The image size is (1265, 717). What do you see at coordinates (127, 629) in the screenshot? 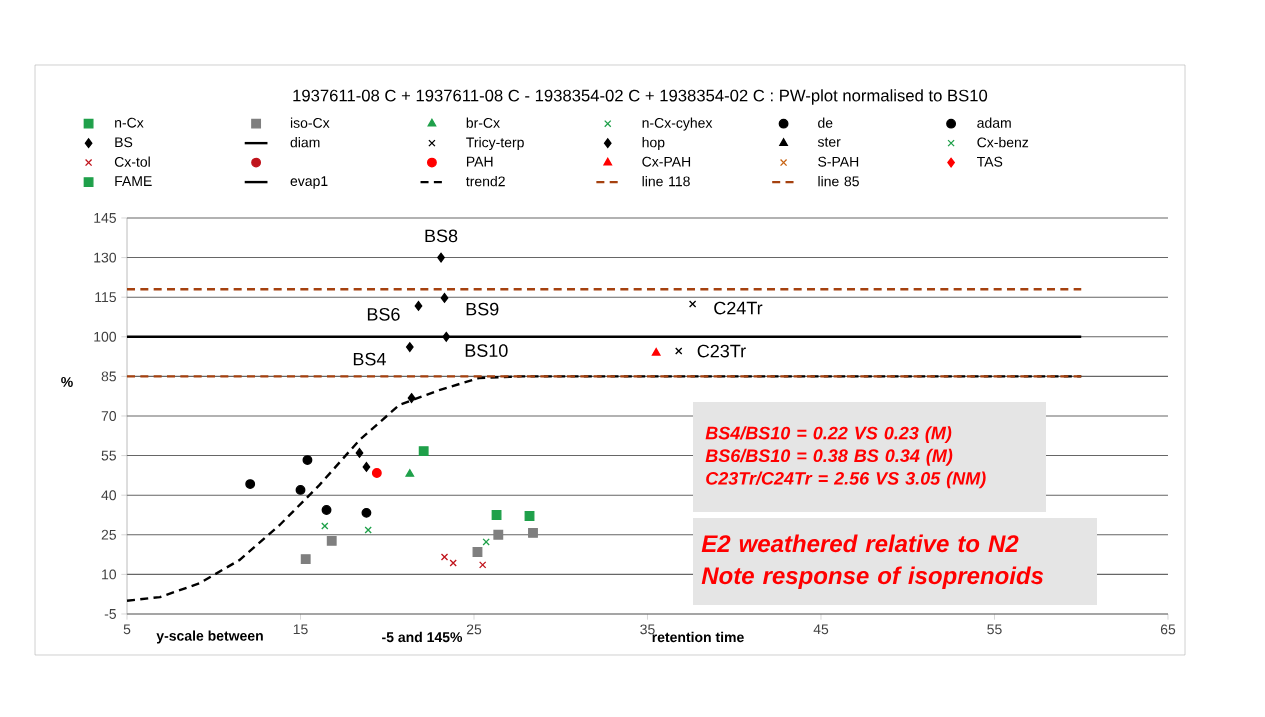
I see `x-tick-label: 5` at bounding box center [127, 629].